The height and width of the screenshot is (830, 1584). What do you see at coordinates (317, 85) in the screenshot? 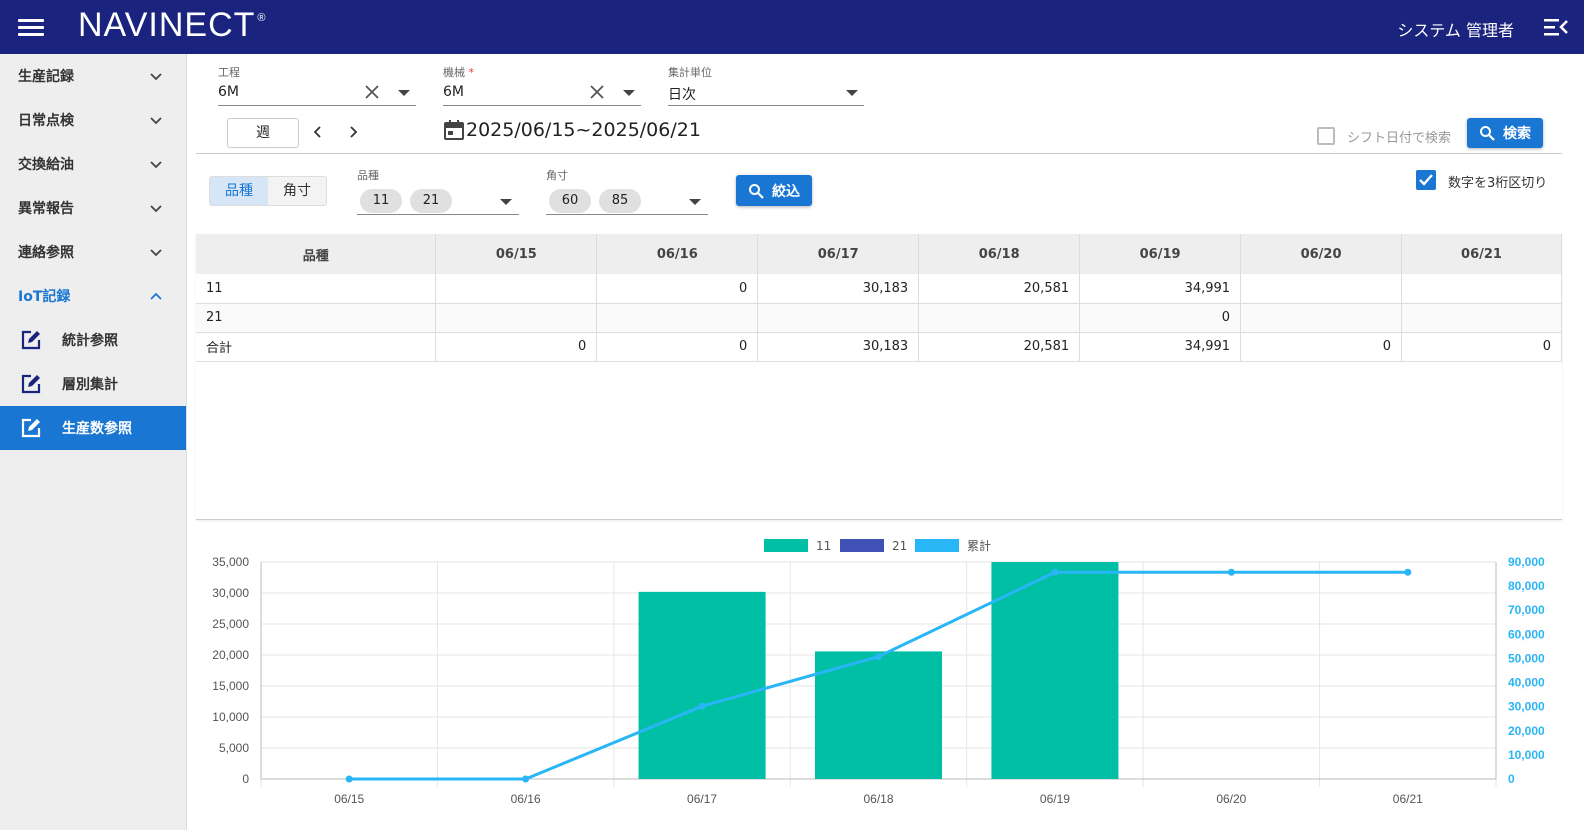
I see `process-select: 工程 6M` at bounding box center [317, 85].